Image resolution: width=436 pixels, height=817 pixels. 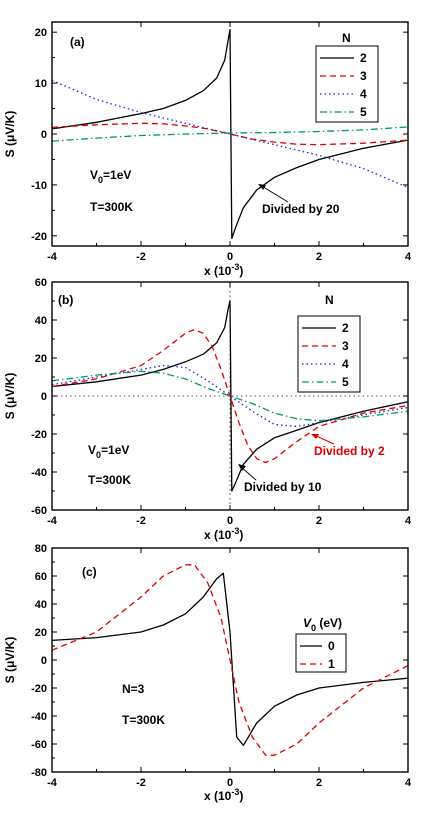 What do you see at coordinates (319, 257) in the screenshot?
I see `panel-a-x-tick-label: 2` at bounding box center [319, 257].